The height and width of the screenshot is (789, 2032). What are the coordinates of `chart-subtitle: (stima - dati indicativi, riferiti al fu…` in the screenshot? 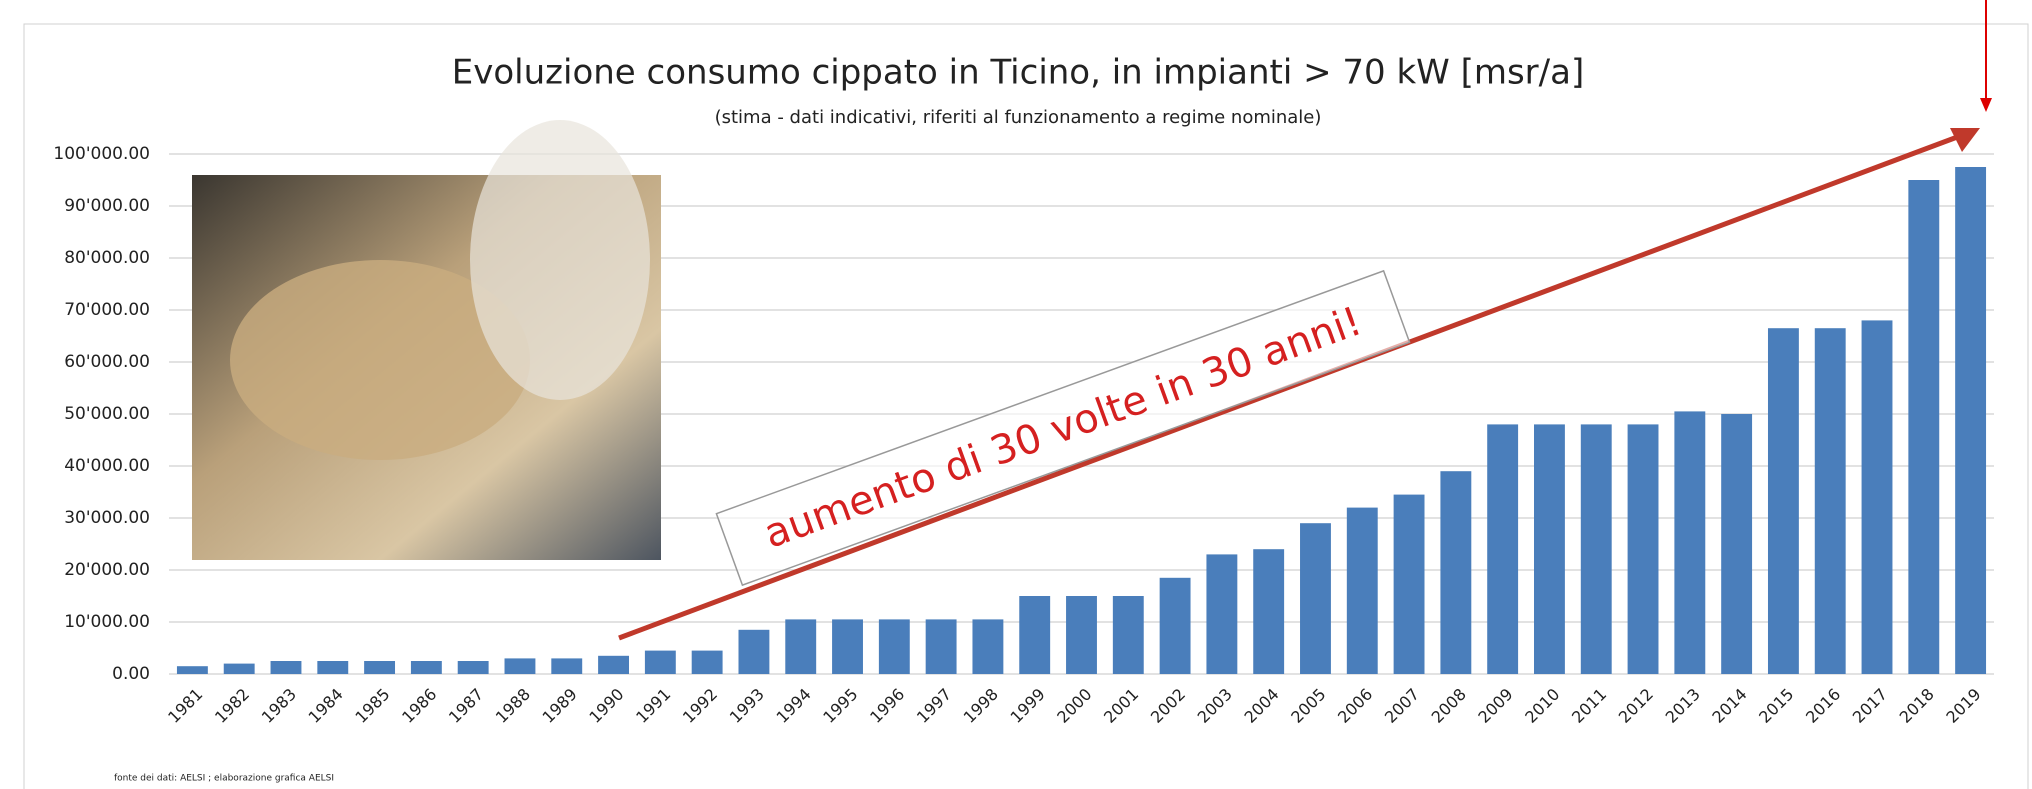 It's located at (1018, 117).